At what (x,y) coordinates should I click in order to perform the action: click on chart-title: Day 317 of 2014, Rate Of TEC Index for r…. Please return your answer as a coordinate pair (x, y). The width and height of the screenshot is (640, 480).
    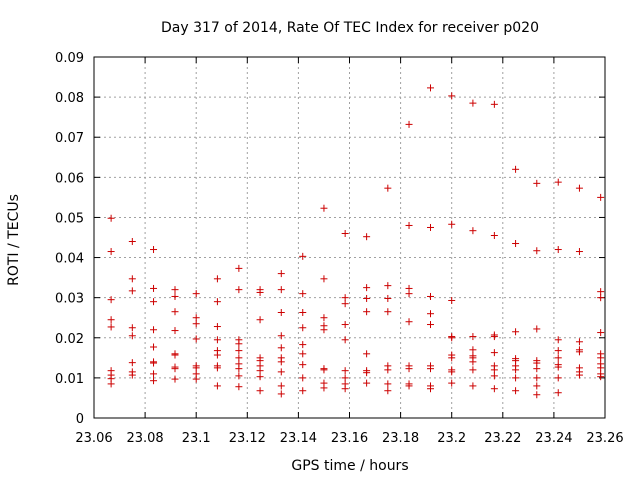
    Looking at the image, I should click on (350, 28).